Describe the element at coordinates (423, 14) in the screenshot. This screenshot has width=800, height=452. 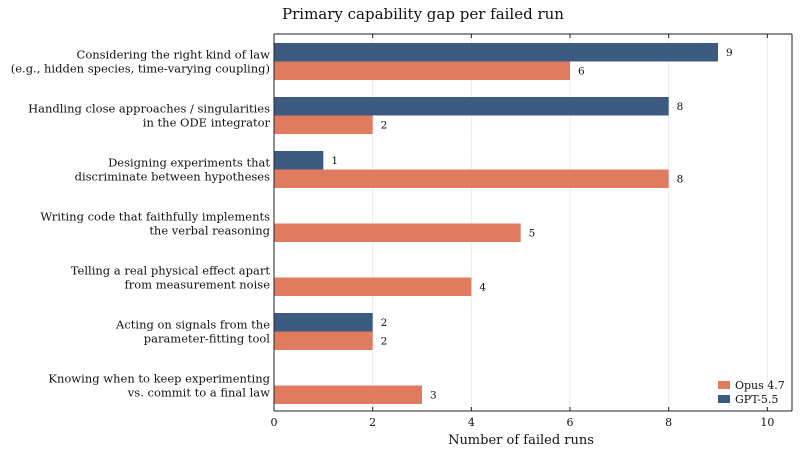
I see `chart-title: Primary capability gap per failed run` at that location.